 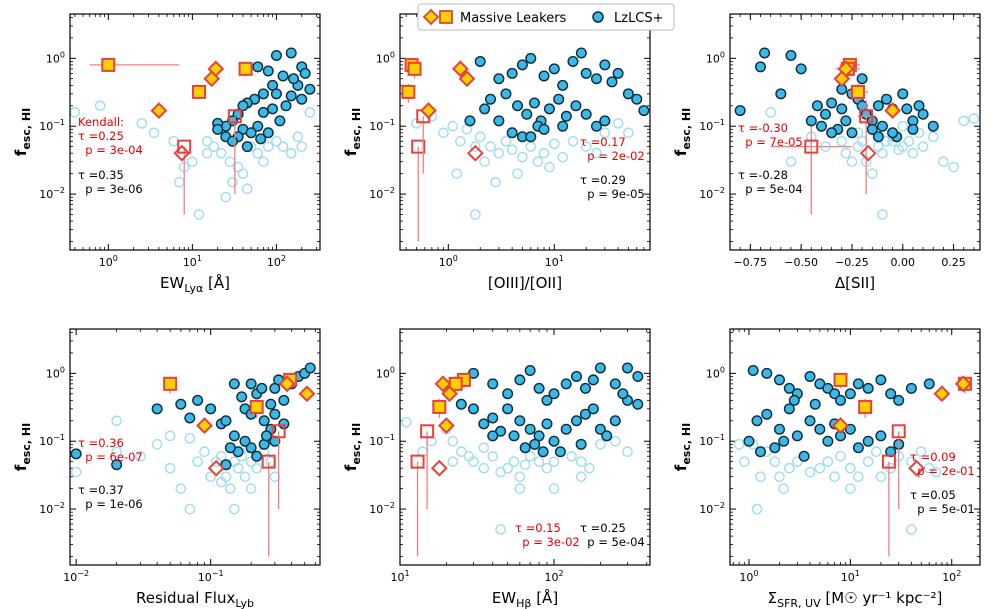 I want to click on y-axis-label: fesc, HI, so click(x=682, y=447).